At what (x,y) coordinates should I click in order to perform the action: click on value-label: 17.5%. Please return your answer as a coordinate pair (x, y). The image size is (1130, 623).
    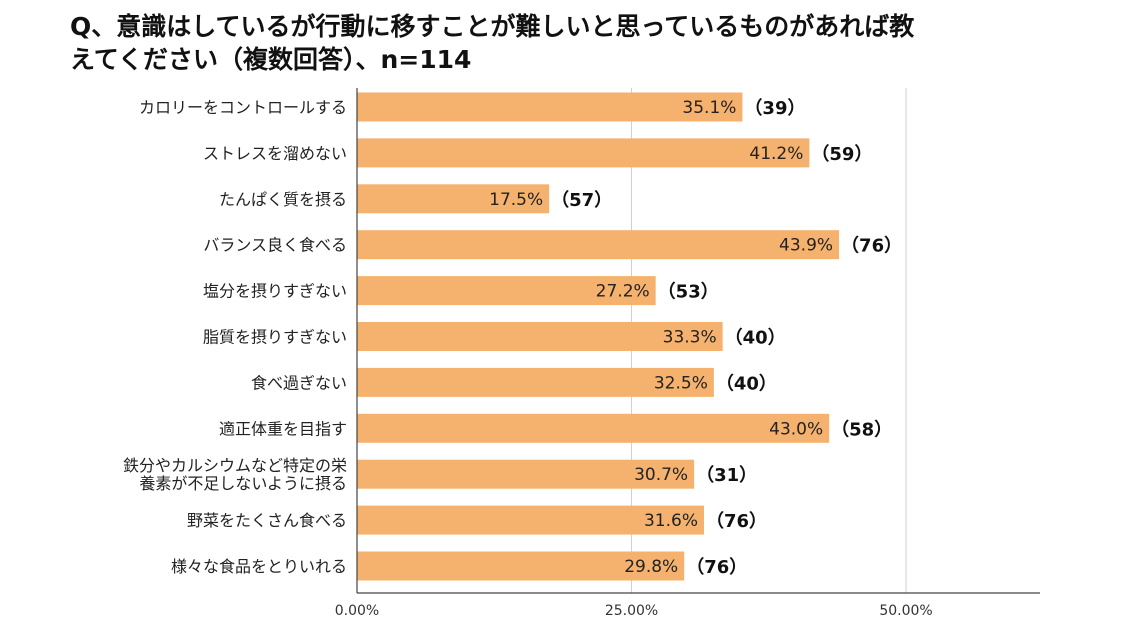
    Looking at the image, I should click on (516, 200).